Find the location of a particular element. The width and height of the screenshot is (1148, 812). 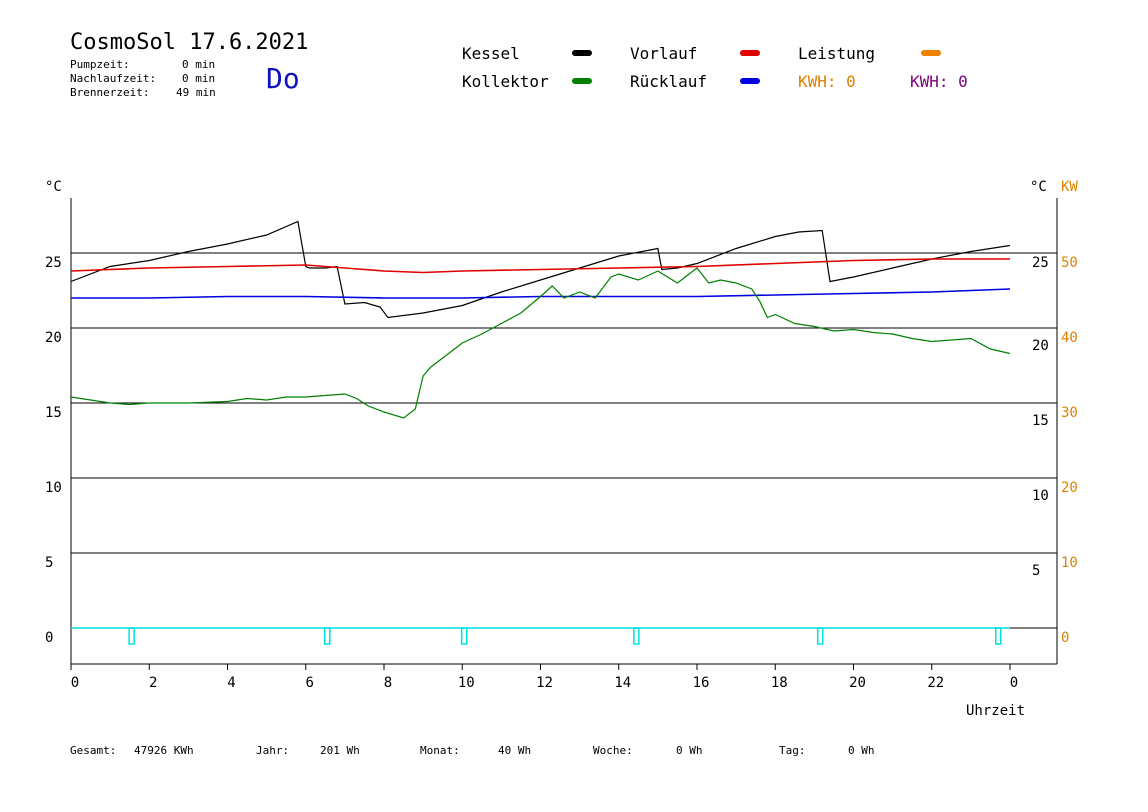

kw-tick-label: 10 is located at coordinates (1069, 563).